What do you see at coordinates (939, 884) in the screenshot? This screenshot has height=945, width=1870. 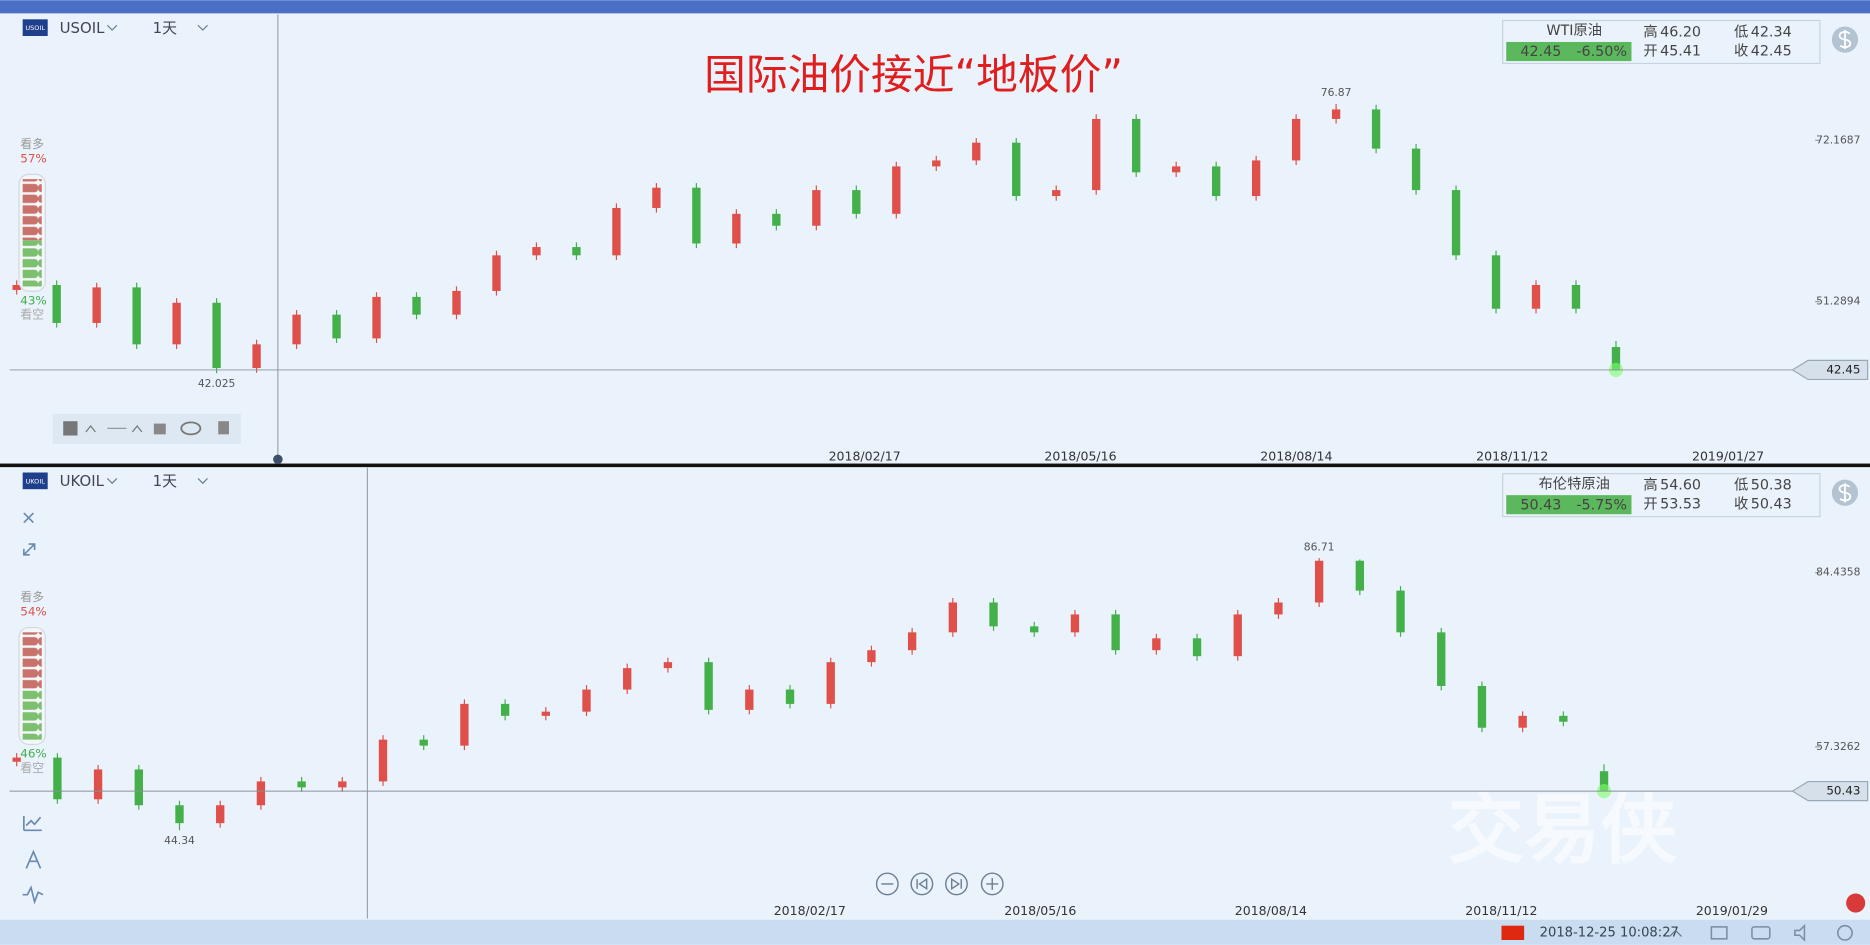 I see `nav-buttons` at bounding box center [939, 884].